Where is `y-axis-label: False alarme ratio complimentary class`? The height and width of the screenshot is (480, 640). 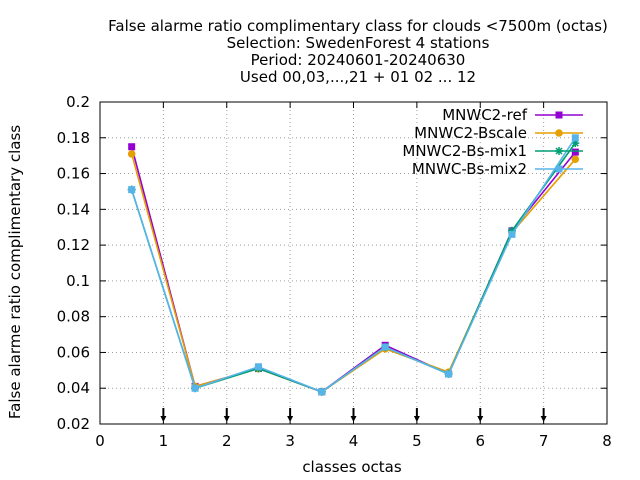
y-axis-label: False alarme ratio complimentary class is located at coordinates (15, 272).